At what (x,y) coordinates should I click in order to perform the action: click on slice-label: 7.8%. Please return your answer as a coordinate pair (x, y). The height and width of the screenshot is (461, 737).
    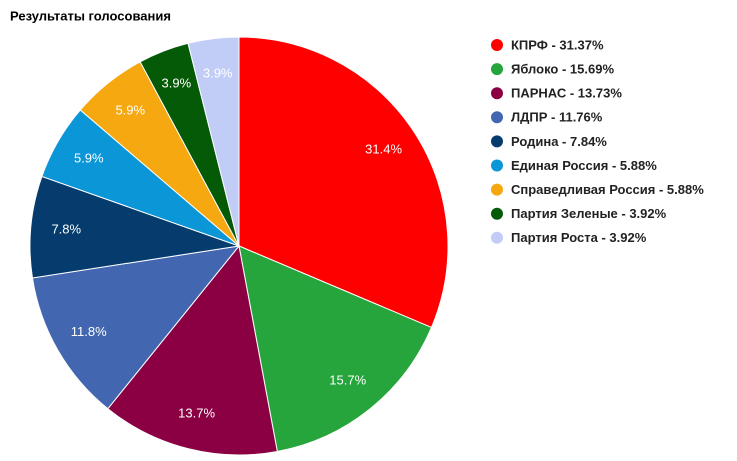
    Looking at the image, I should click on (66, 228).